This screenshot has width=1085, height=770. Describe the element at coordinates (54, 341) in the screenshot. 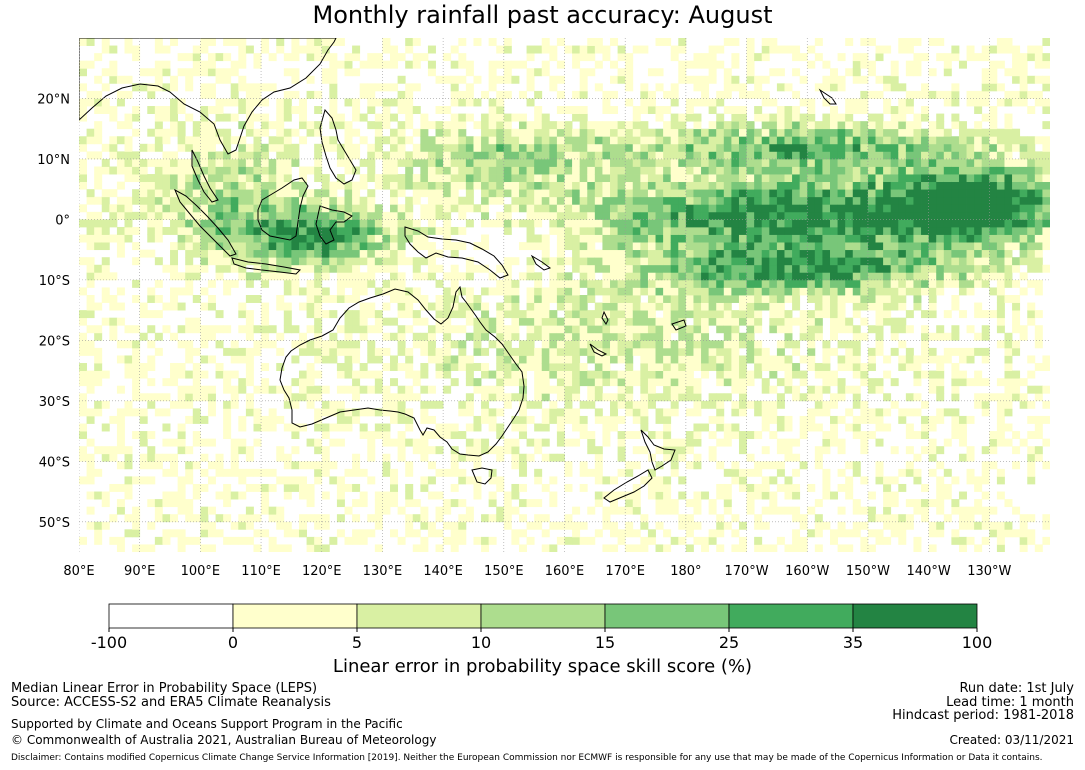

I see `latitude-label: 20°S` at that location.